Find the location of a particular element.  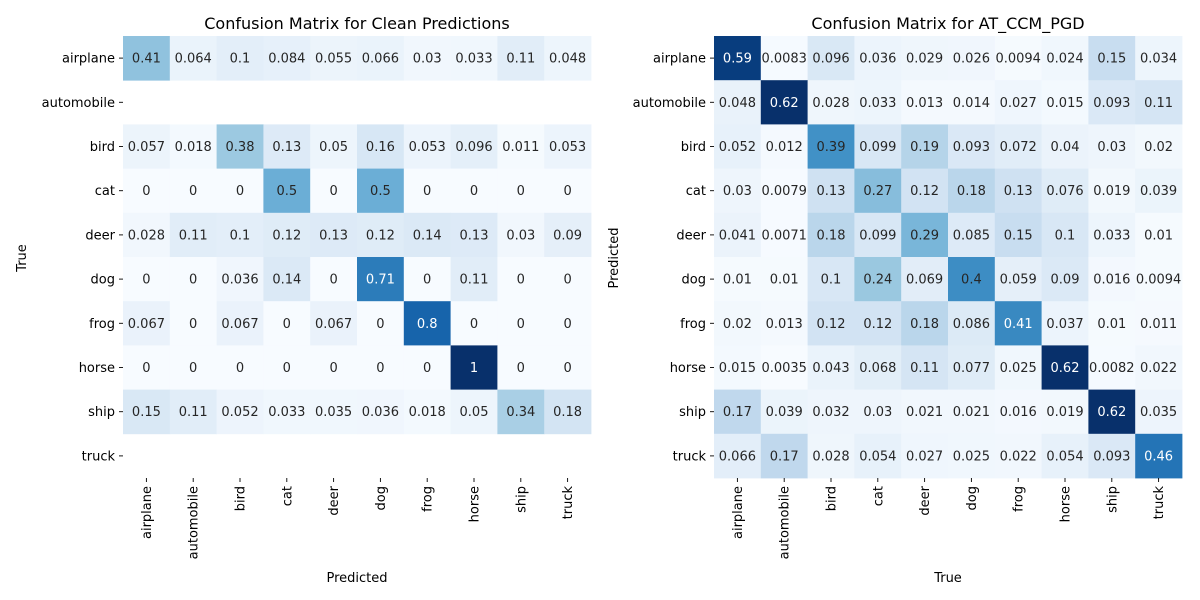

cell-value-label: 0.027 is located at coordinates (1018, 103).